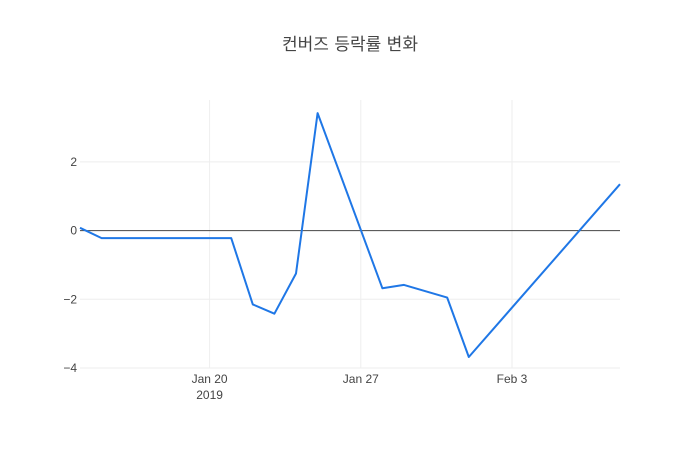 This screenshot has width=700, height=450. Describe the element at coordinates (210, 379) in the screenshot. I see `x-tick-label: Jan 20` at that location.